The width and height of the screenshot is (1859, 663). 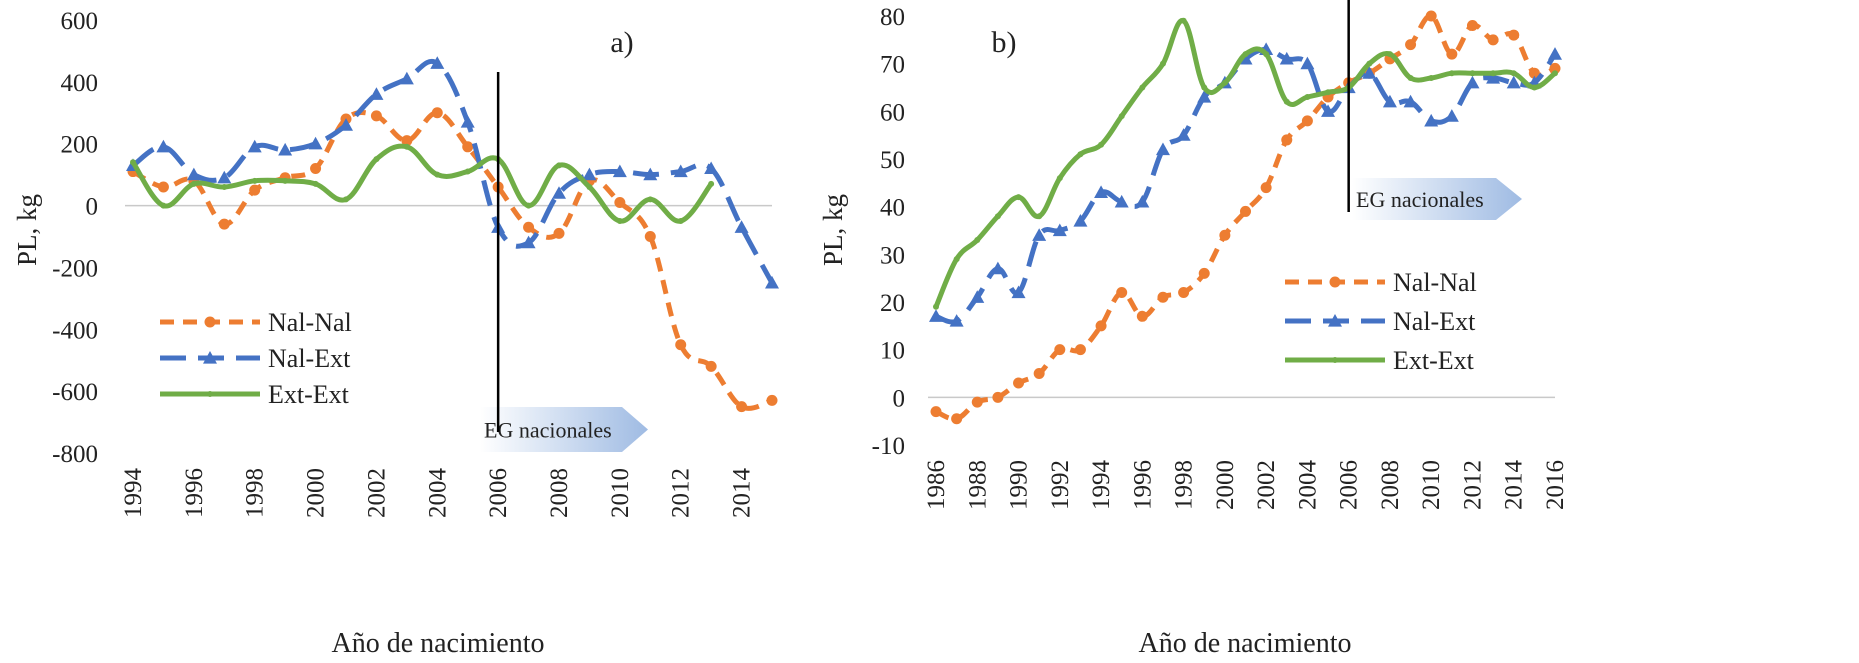 What do you see at coordinates (437, 493) in the screenshot?
I see `x-tick-label: 2004` at bounding box center [437, 493].